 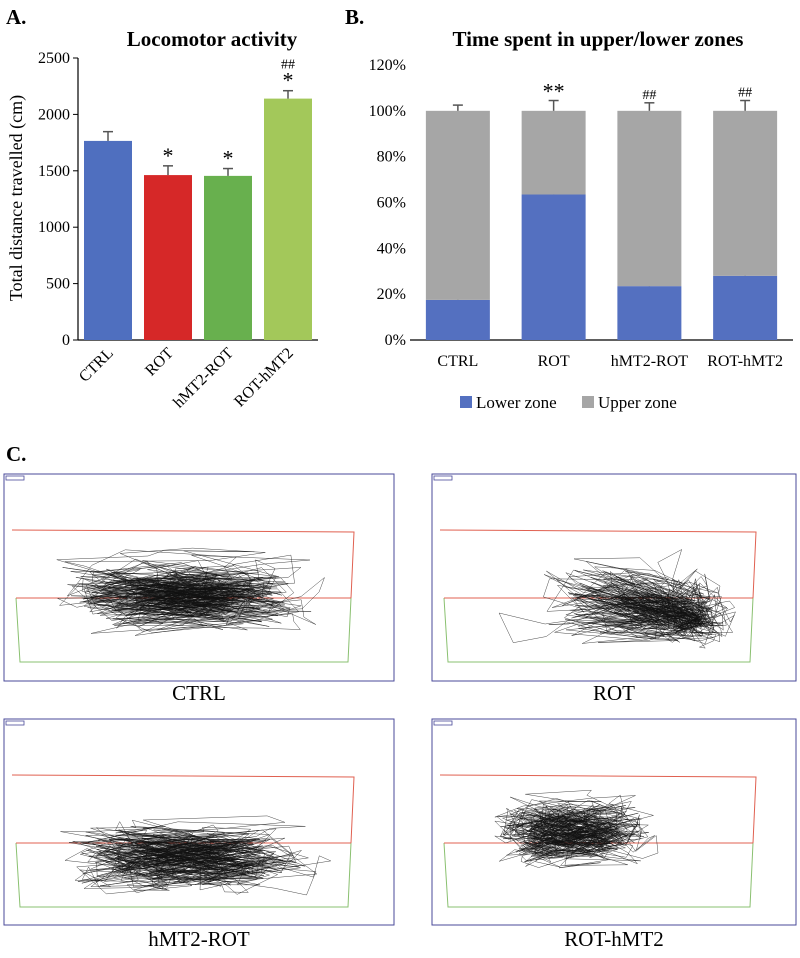 What do you see at coordinates (16, 17) in the screenshot?
I see `panel-a-label: A.` at bounding box center [16, 17].